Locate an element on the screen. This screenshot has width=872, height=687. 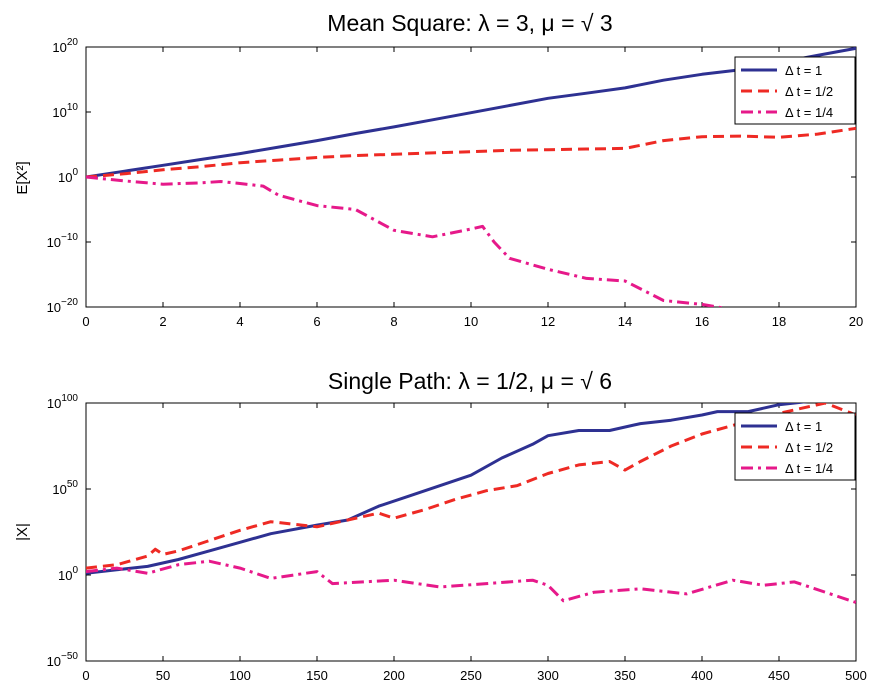
x-tick-label: 16 is located at coordinates (702, 321).